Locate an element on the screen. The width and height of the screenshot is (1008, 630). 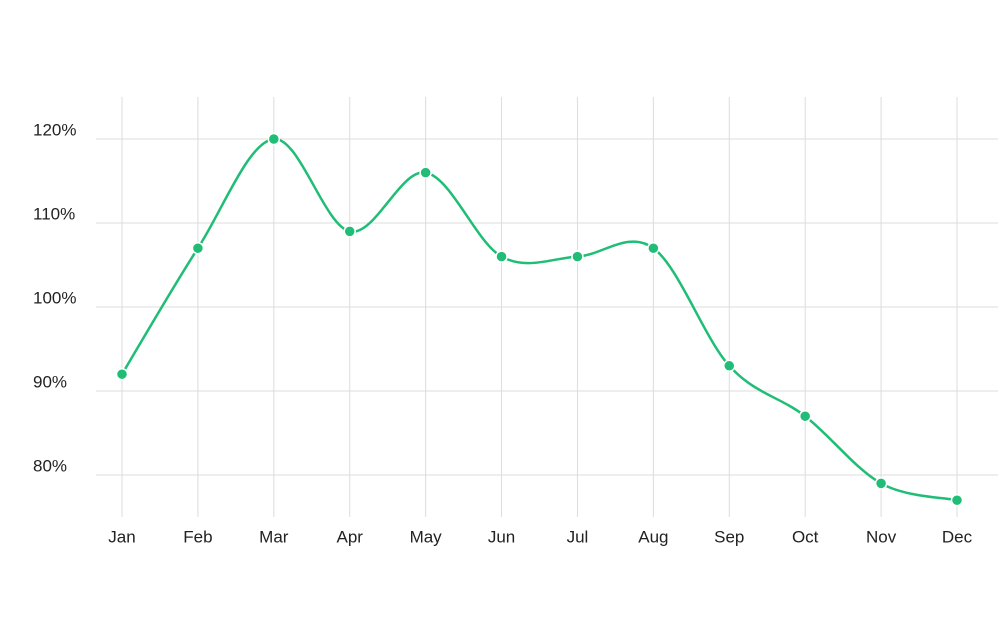
x-tick-label: Sep is located at coordinates (729, 536).